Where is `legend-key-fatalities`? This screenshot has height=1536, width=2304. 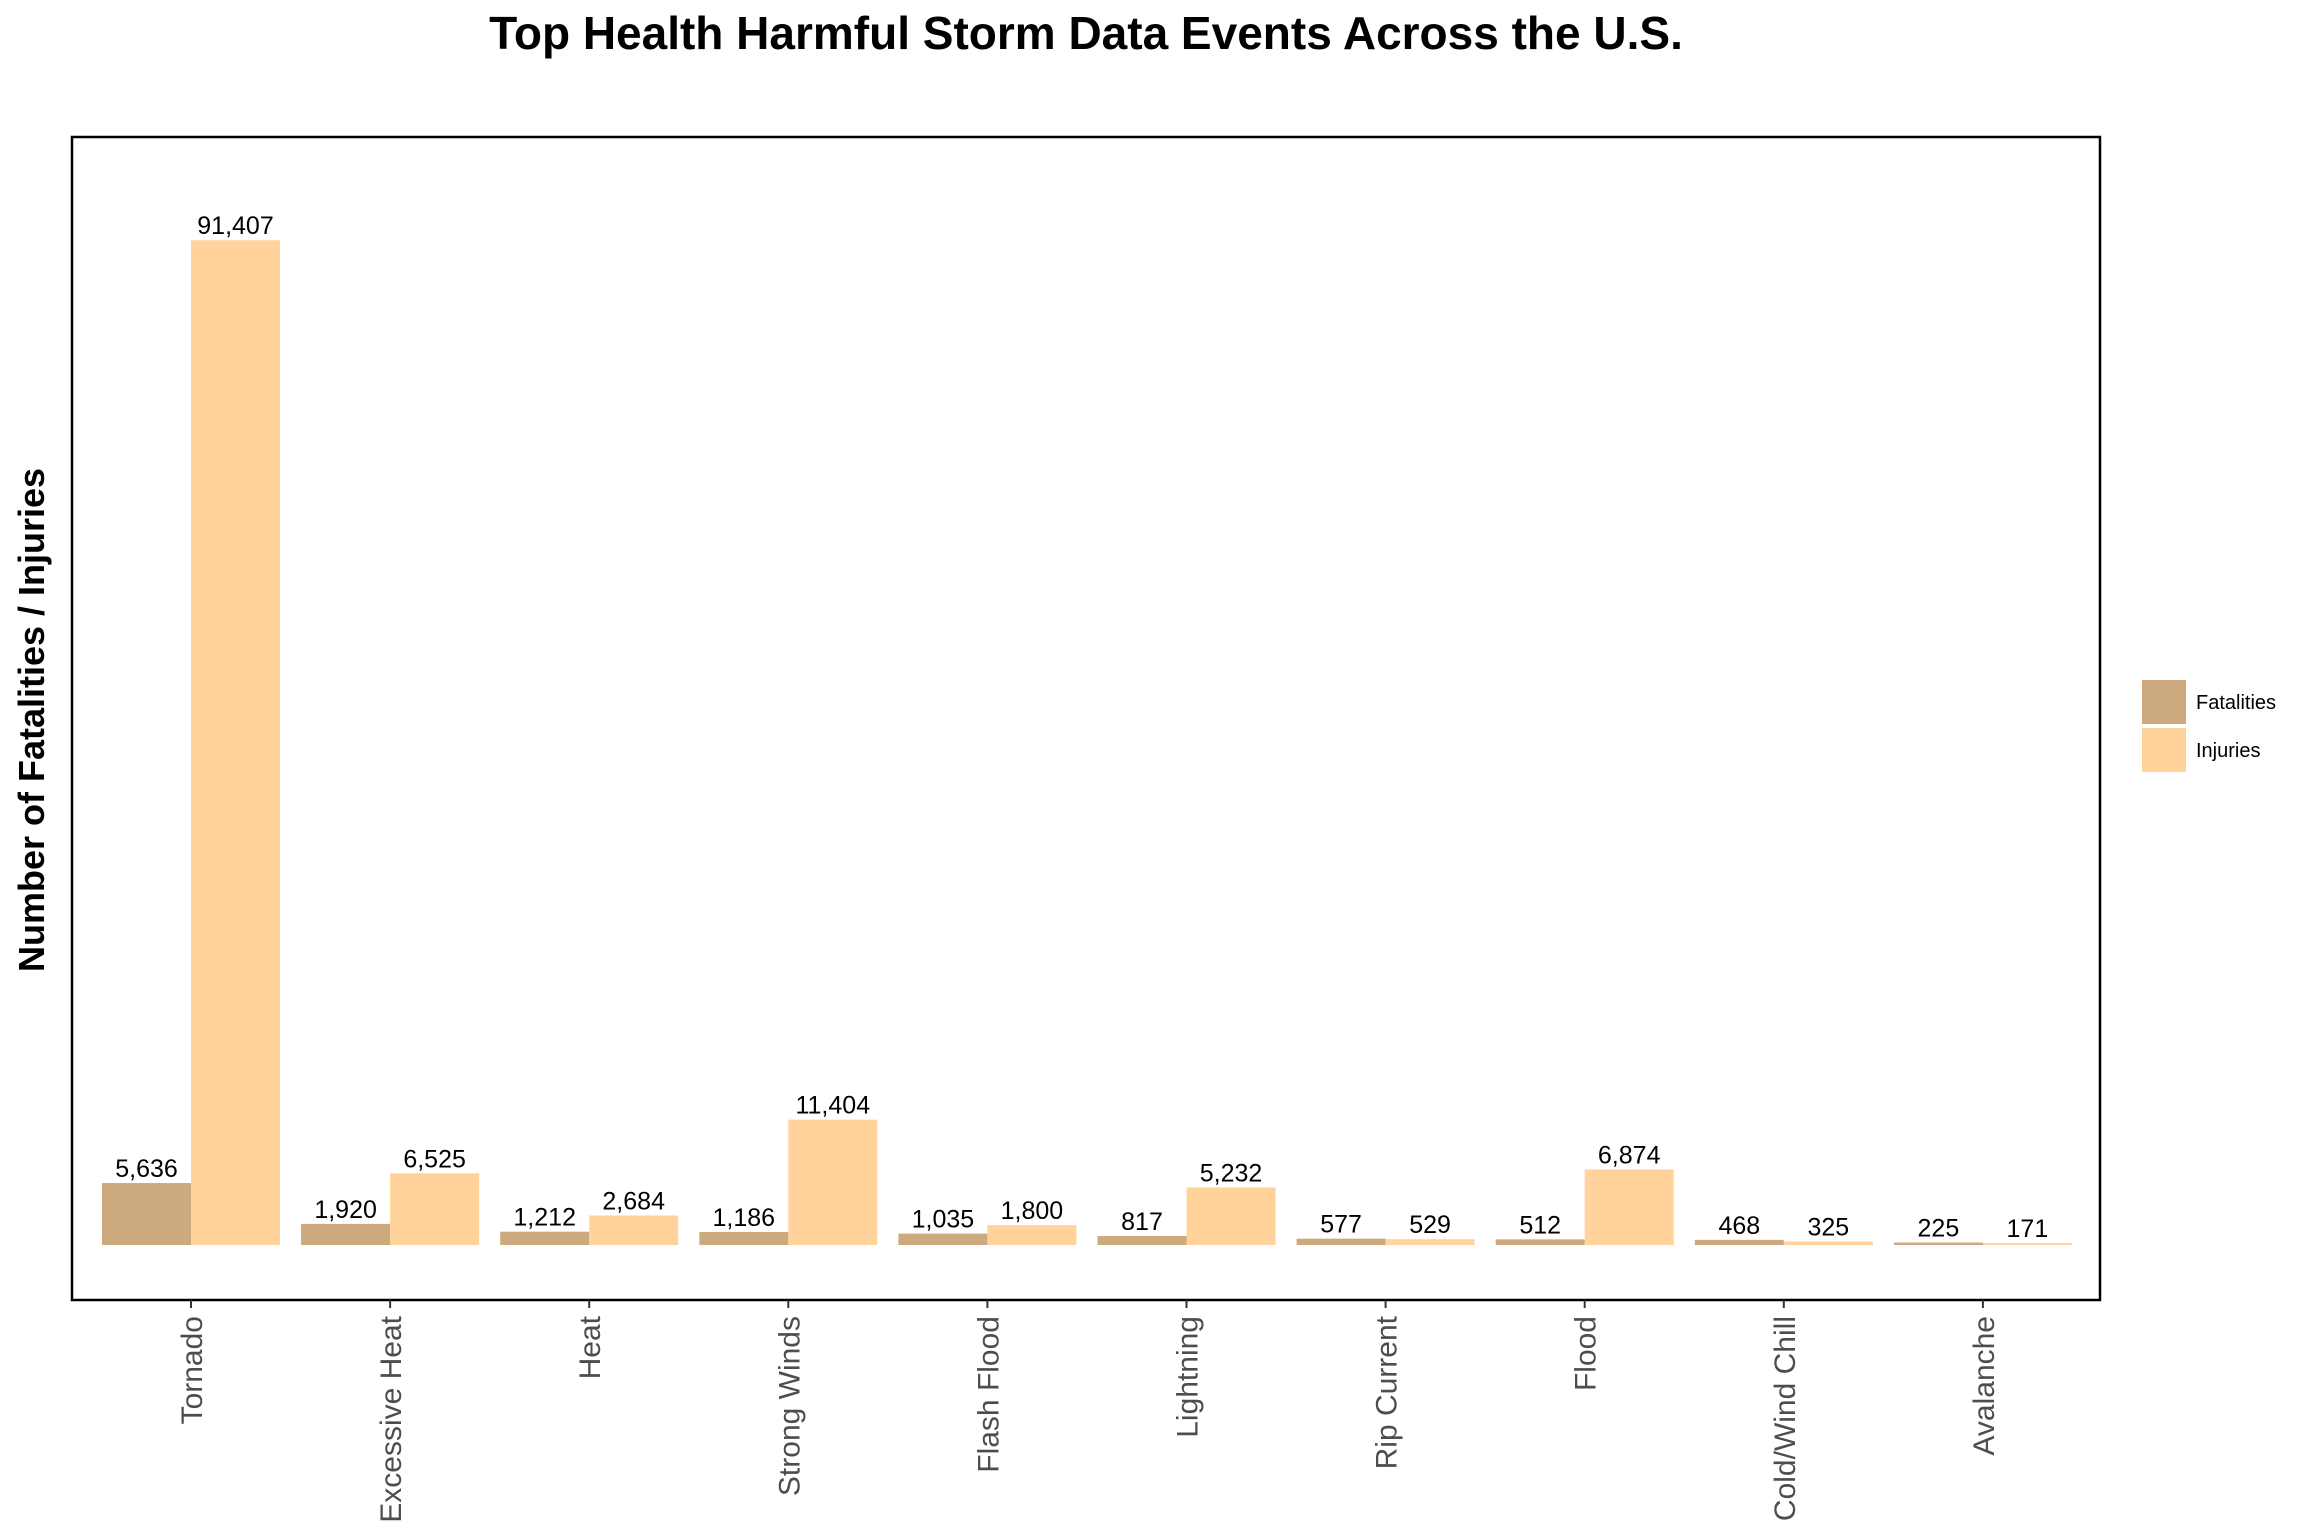
legend-key-fatalities is located at coordinates (2164, 702).